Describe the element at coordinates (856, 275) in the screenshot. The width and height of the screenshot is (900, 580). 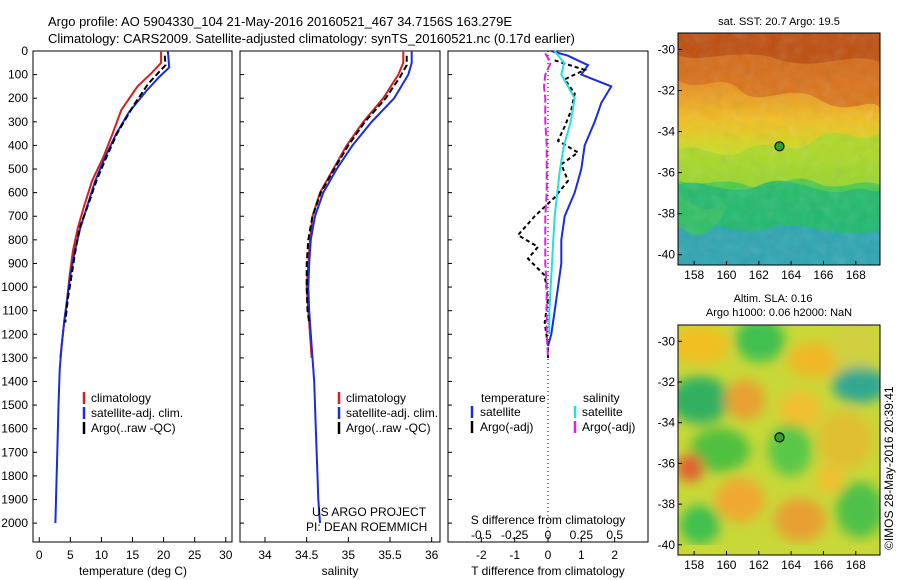
I see `map-x-tick-label: 168` at that location.